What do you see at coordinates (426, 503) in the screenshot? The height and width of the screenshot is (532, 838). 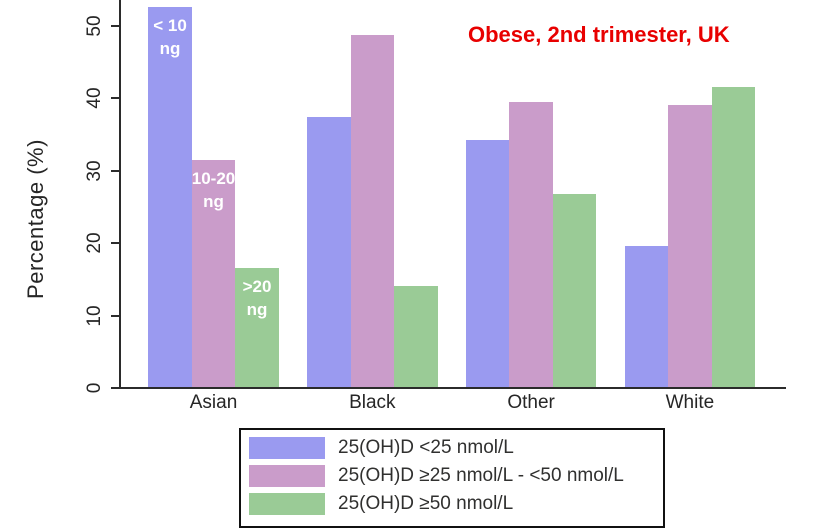 I see `legend-label: 25(OH)D ≥50 nmol/L` at bounding box center [426, 503].